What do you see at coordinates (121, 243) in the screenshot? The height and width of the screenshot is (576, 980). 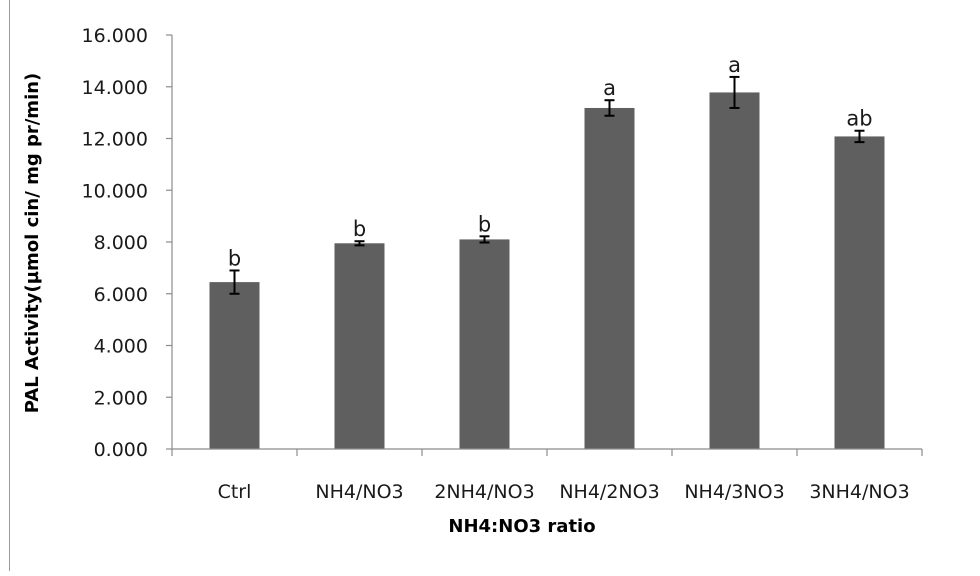 I see `y-tick-label: 8.000` at bounding box center [121, 243].